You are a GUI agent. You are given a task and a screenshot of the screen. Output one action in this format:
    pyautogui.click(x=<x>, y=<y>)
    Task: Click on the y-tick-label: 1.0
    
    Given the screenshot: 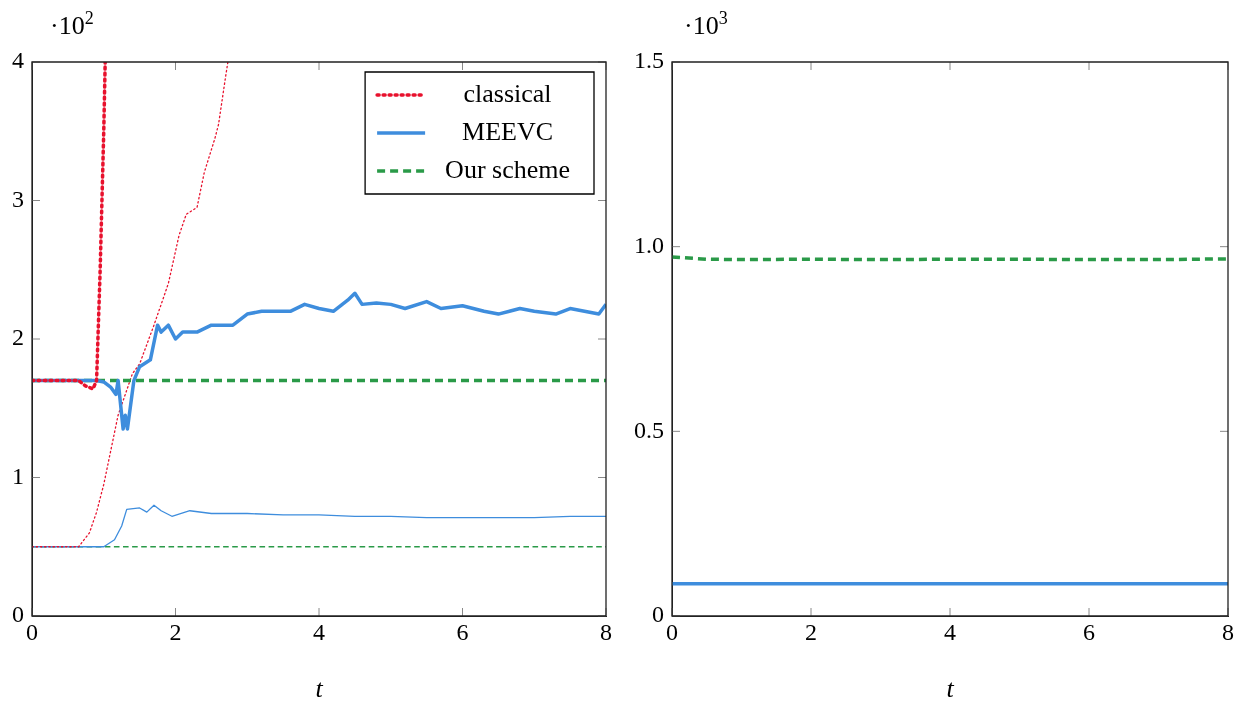 What is the action you would take?
    pyautogui.click(x=649, y=244)
    